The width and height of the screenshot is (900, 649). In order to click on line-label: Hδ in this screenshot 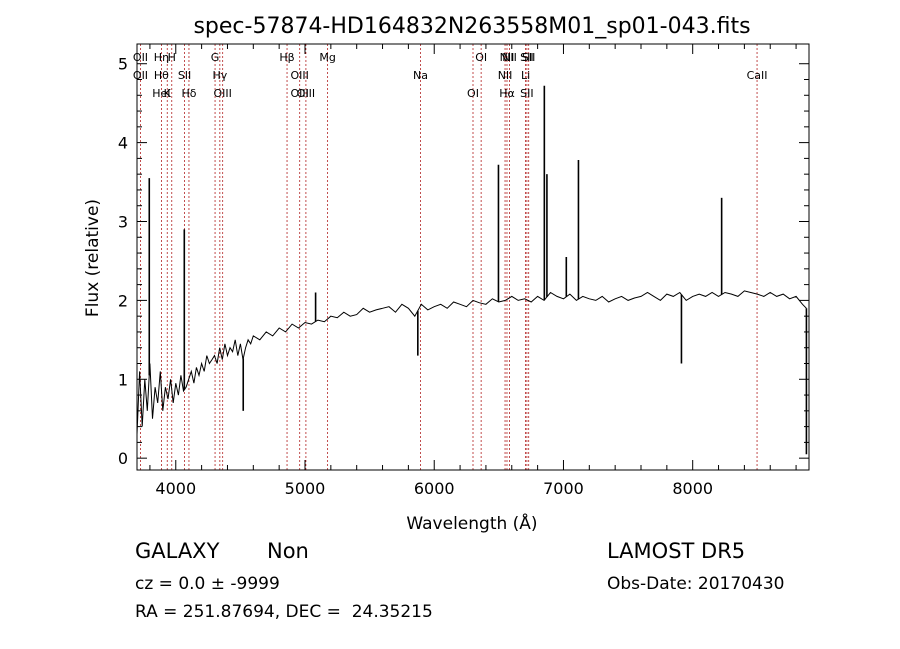, I will do `click(188, 93)`.